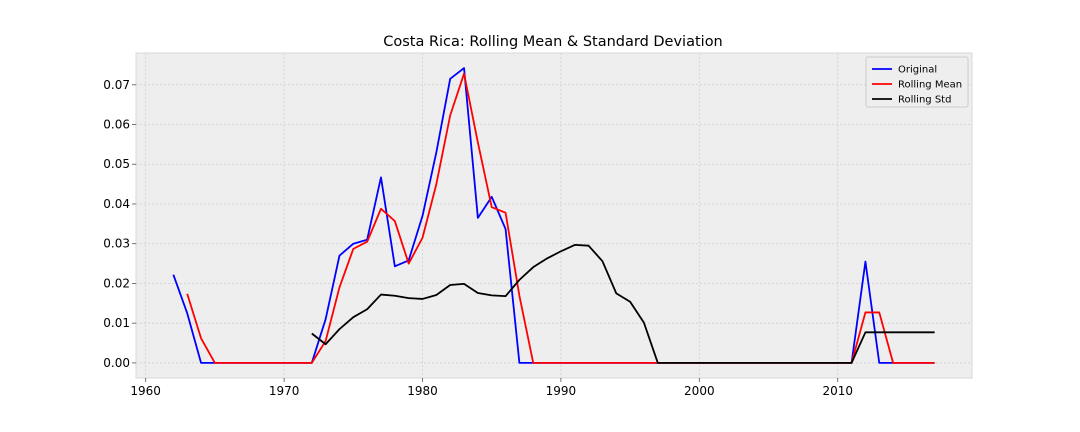  Describe the element at coordinates (116, 85) in the screenshot. I see `y-tick-label: 0.07` at that location.